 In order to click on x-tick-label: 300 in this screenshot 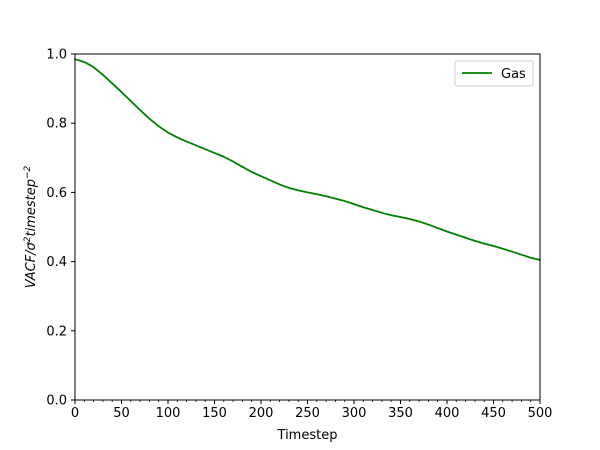, I will do `click(354, 413)`.